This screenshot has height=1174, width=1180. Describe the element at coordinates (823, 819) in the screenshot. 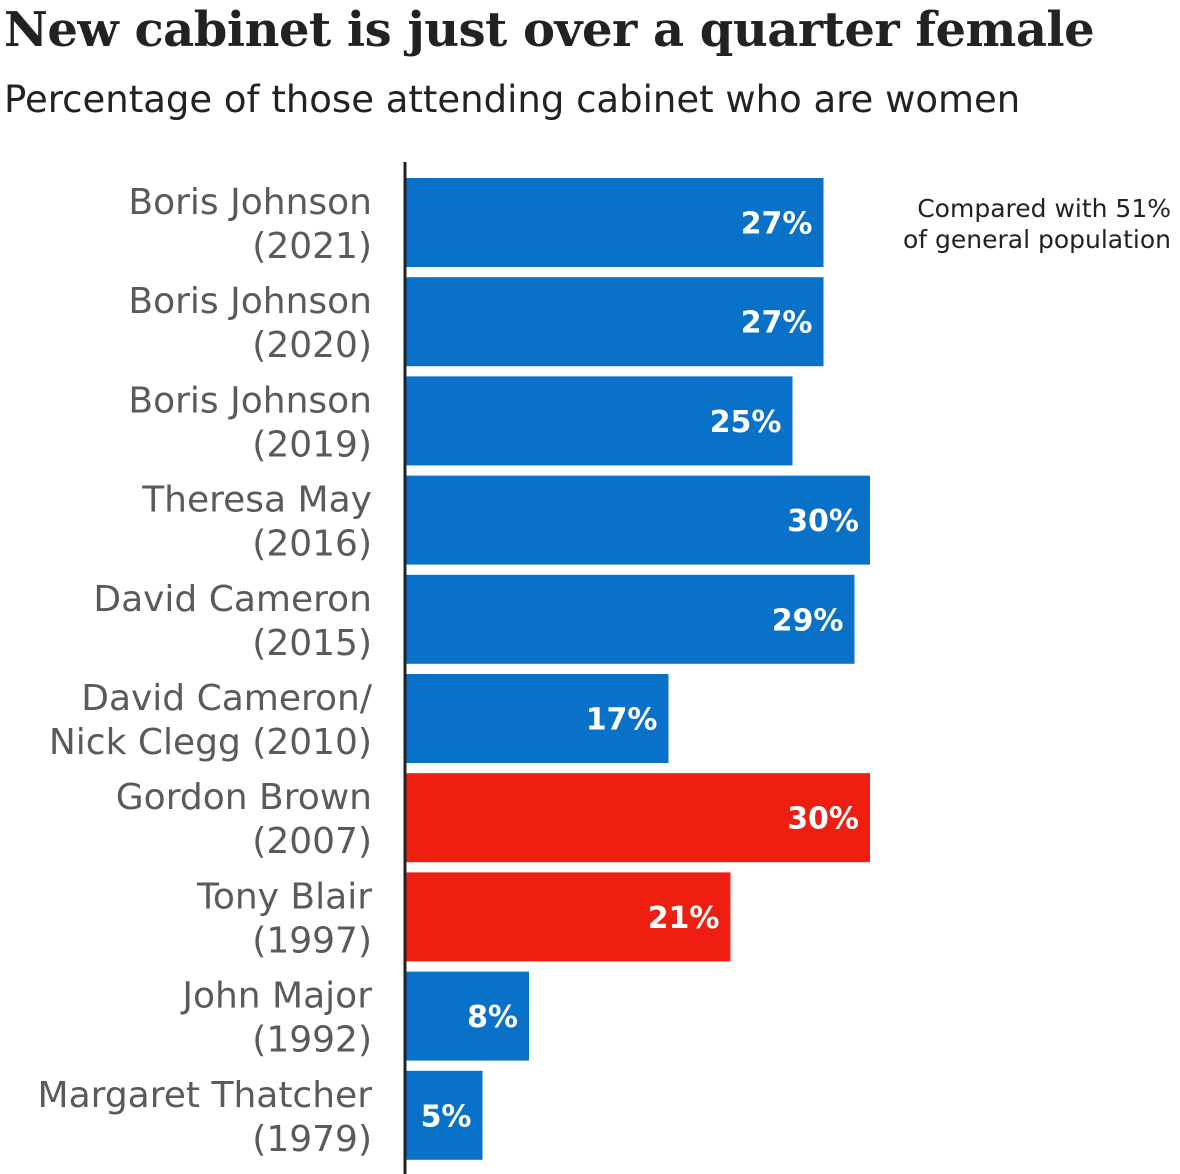

I see `value-label-6: 30%` at that location.